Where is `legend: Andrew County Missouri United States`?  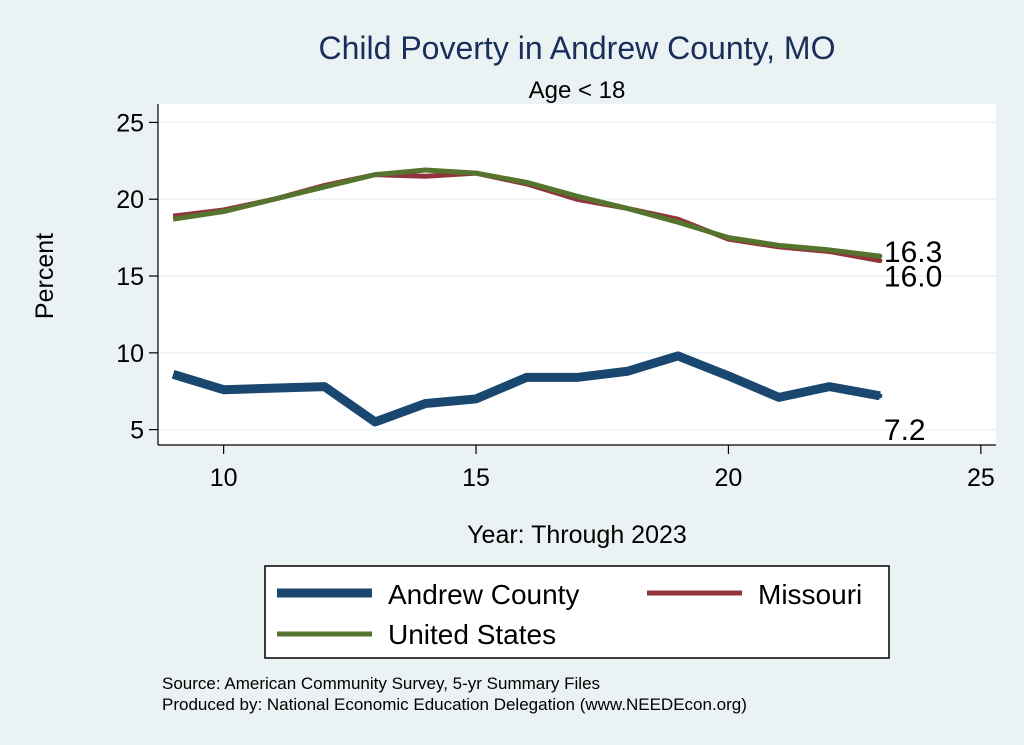 legend: Andrew County Missouri United States is located at coordinates (577, 612).